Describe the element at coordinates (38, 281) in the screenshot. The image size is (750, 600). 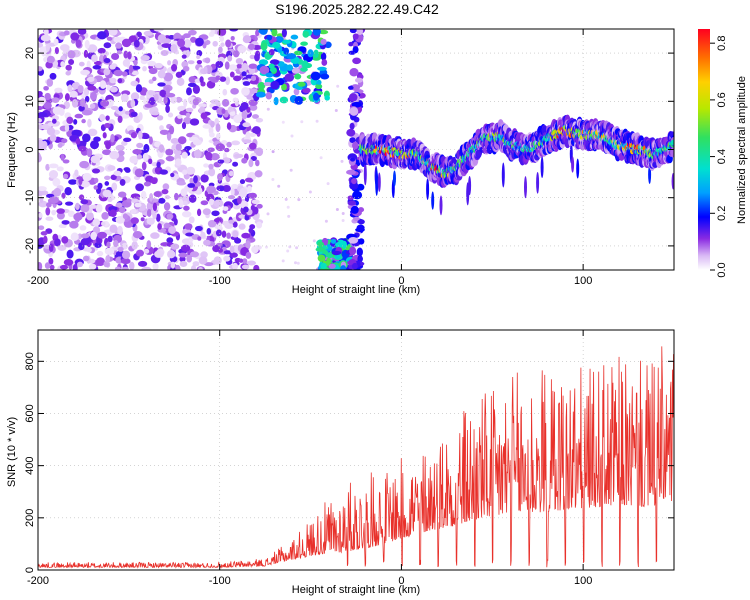
I see `spectrogram-xtick-label: -200` at that location.